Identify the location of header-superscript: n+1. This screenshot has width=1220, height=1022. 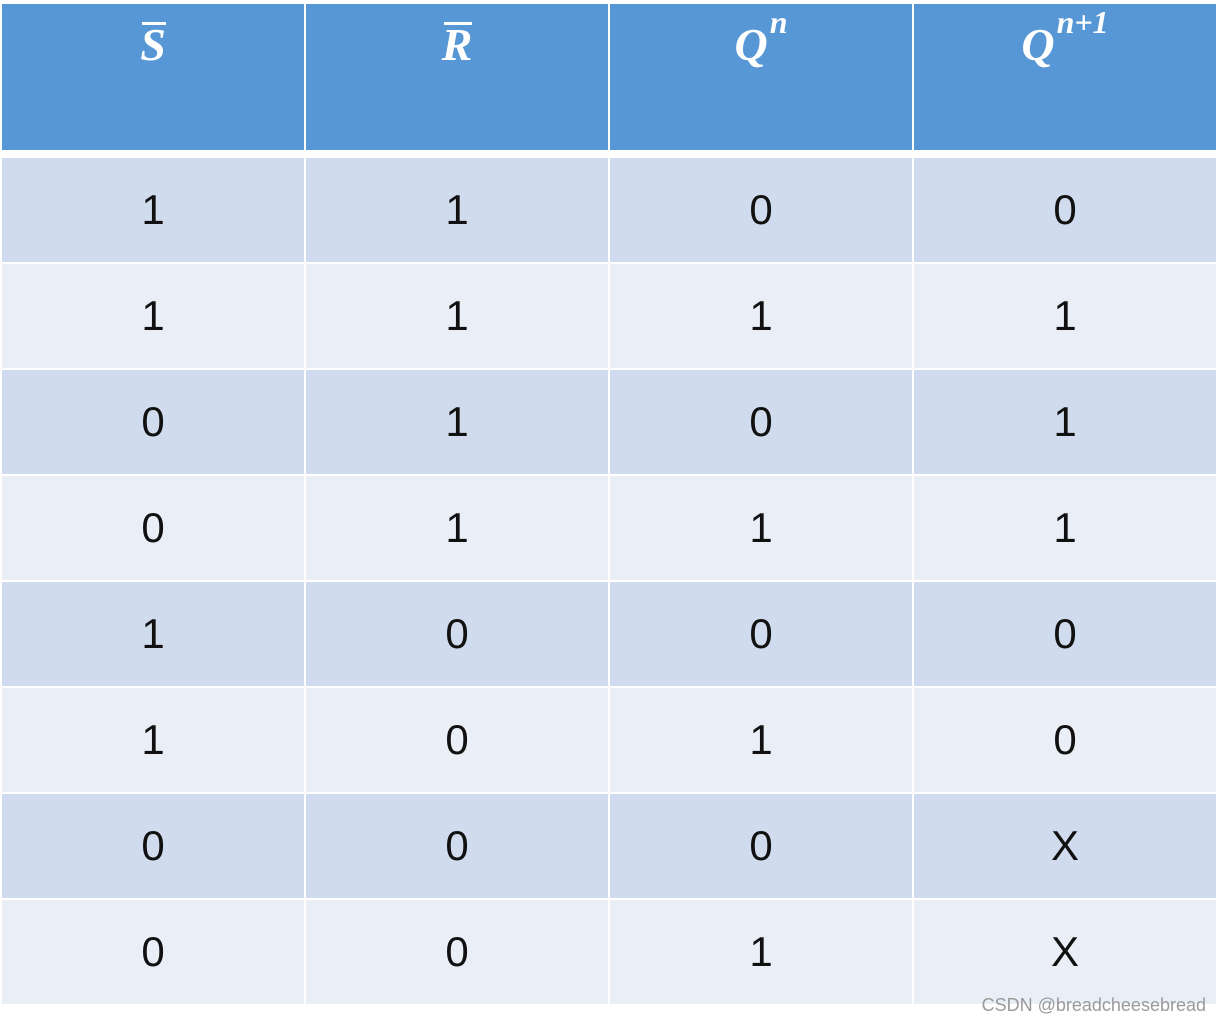
(1082, 22).